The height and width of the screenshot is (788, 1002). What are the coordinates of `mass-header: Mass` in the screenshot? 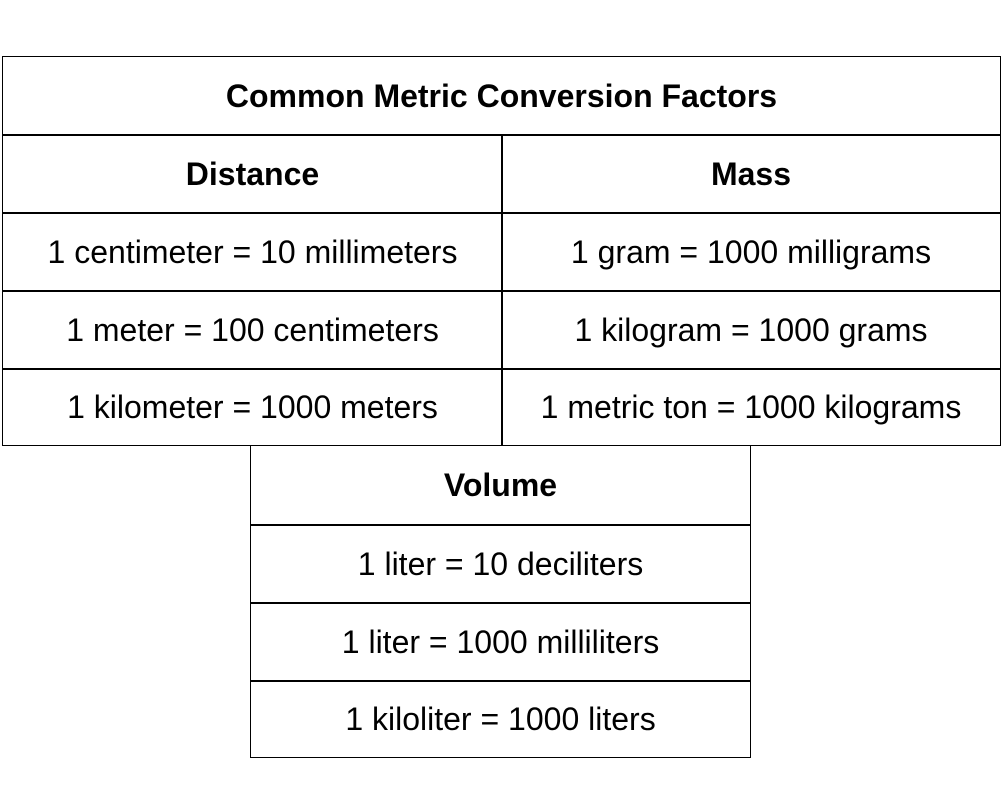 It's located at (751, 174).